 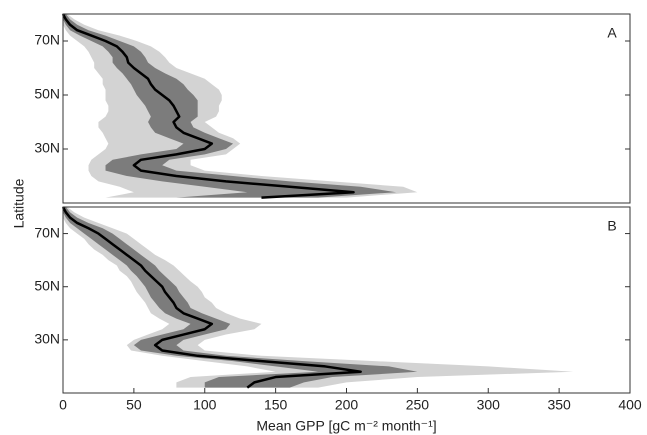 What do you see at coordinates (612, 33) in the screenshot?
I see `panel-label: A` at bounding box center [612, 33].